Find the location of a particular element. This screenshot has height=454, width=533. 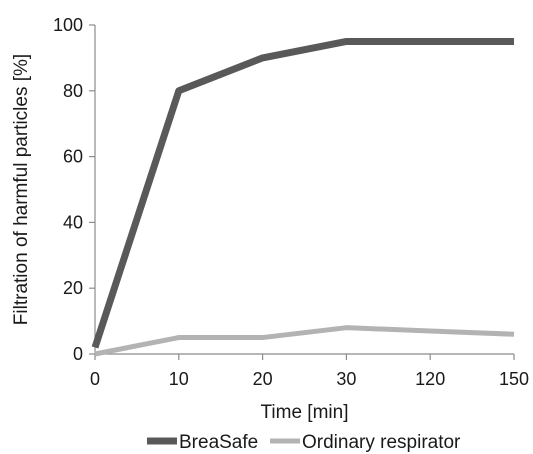

x-axis-title: Time [min] is located at coordinates (305, 412).